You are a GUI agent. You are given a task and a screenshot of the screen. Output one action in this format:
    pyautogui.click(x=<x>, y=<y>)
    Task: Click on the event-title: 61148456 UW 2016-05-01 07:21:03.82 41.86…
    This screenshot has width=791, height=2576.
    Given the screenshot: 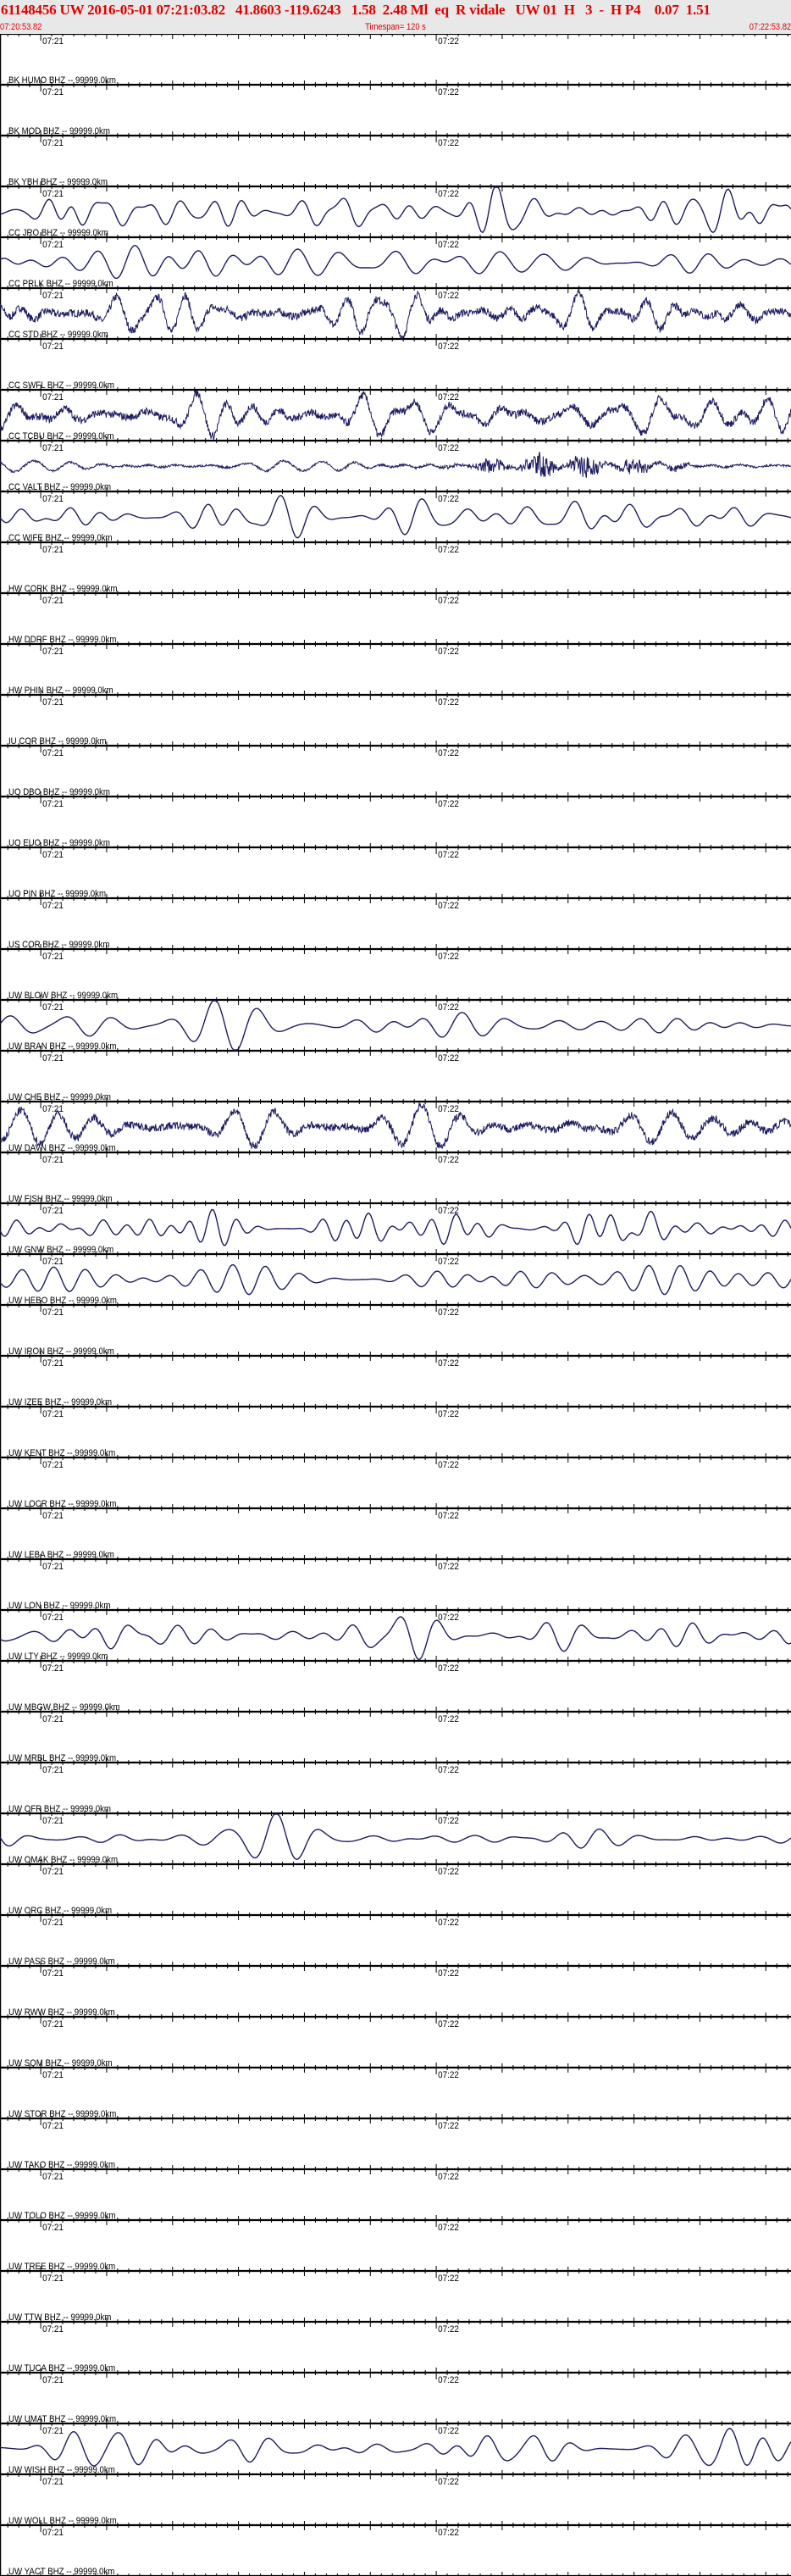 What is the action you would take?
    pyautogui.click(x=356, y=10)
    